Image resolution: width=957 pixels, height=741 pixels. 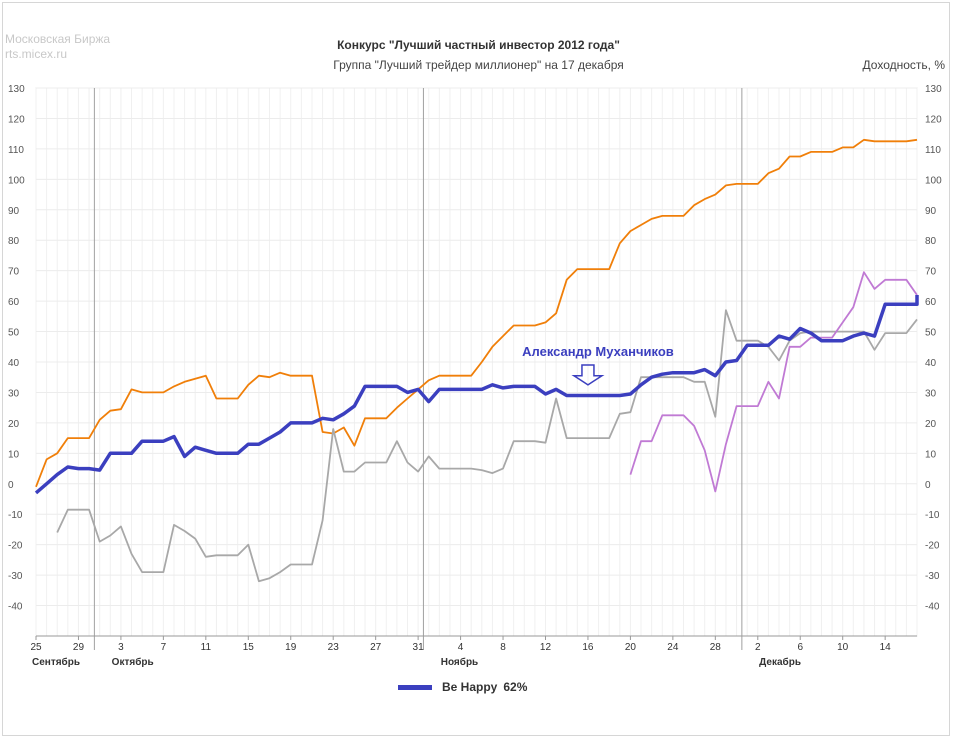 I want to click on annotation-label: Александр Муханчиков, so click(x=598, y=351).